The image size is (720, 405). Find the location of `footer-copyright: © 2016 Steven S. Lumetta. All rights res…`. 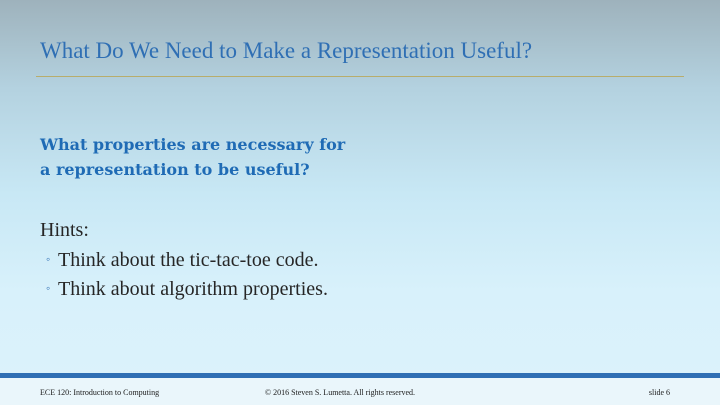

footer-copyright: © 2016 Steven S. Lumetta. All rights res… is located at coordinates (340, 392).